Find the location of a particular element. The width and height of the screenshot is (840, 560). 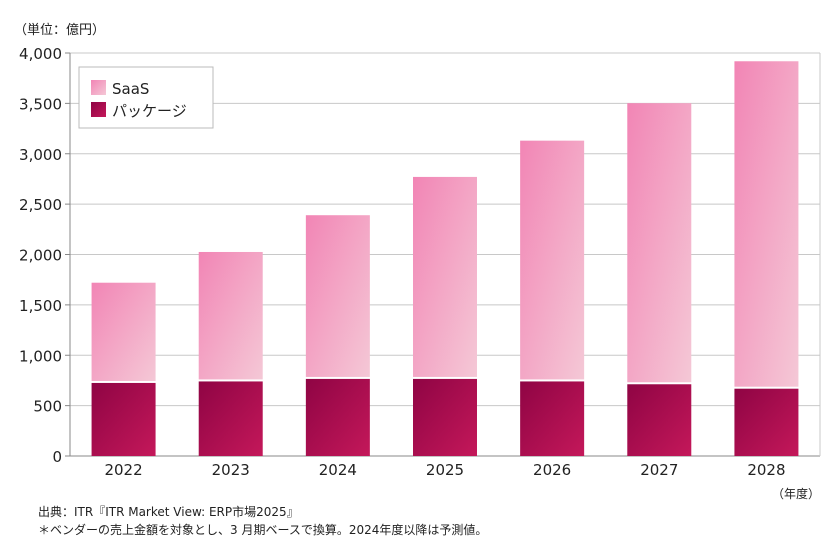

y-tick-label: 2,000 is located at coordinates (40, 256).